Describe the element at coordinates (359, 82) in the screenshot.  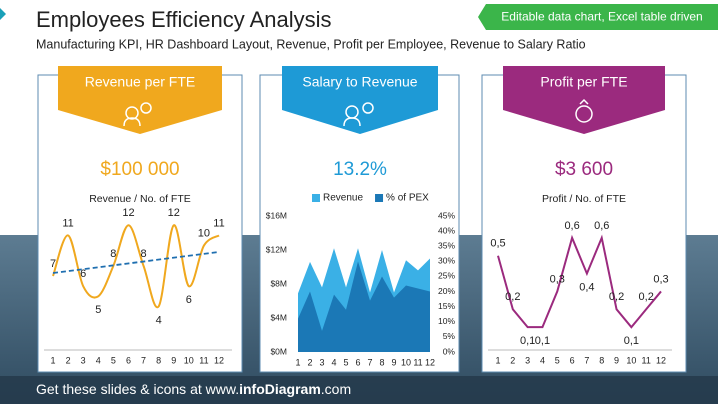
I see `card-title: Salary to Revenue` at that location.